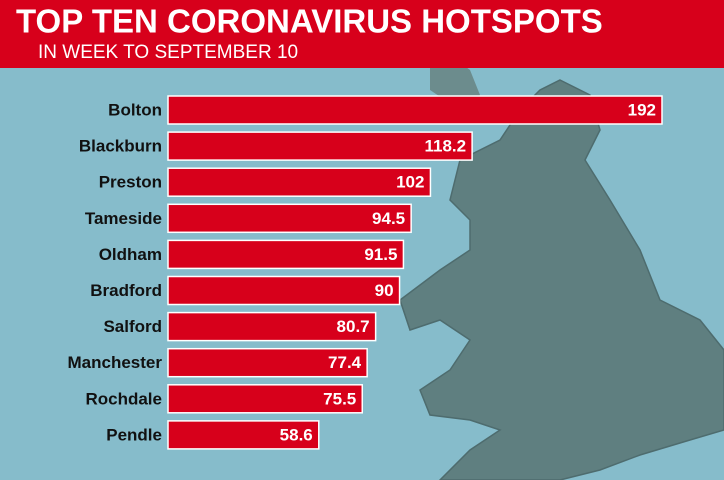 This screenshot has width=724, height=480. Describe the element at coordinates (384, 290) in the screenshot. I see `value-label: 90` at that location.